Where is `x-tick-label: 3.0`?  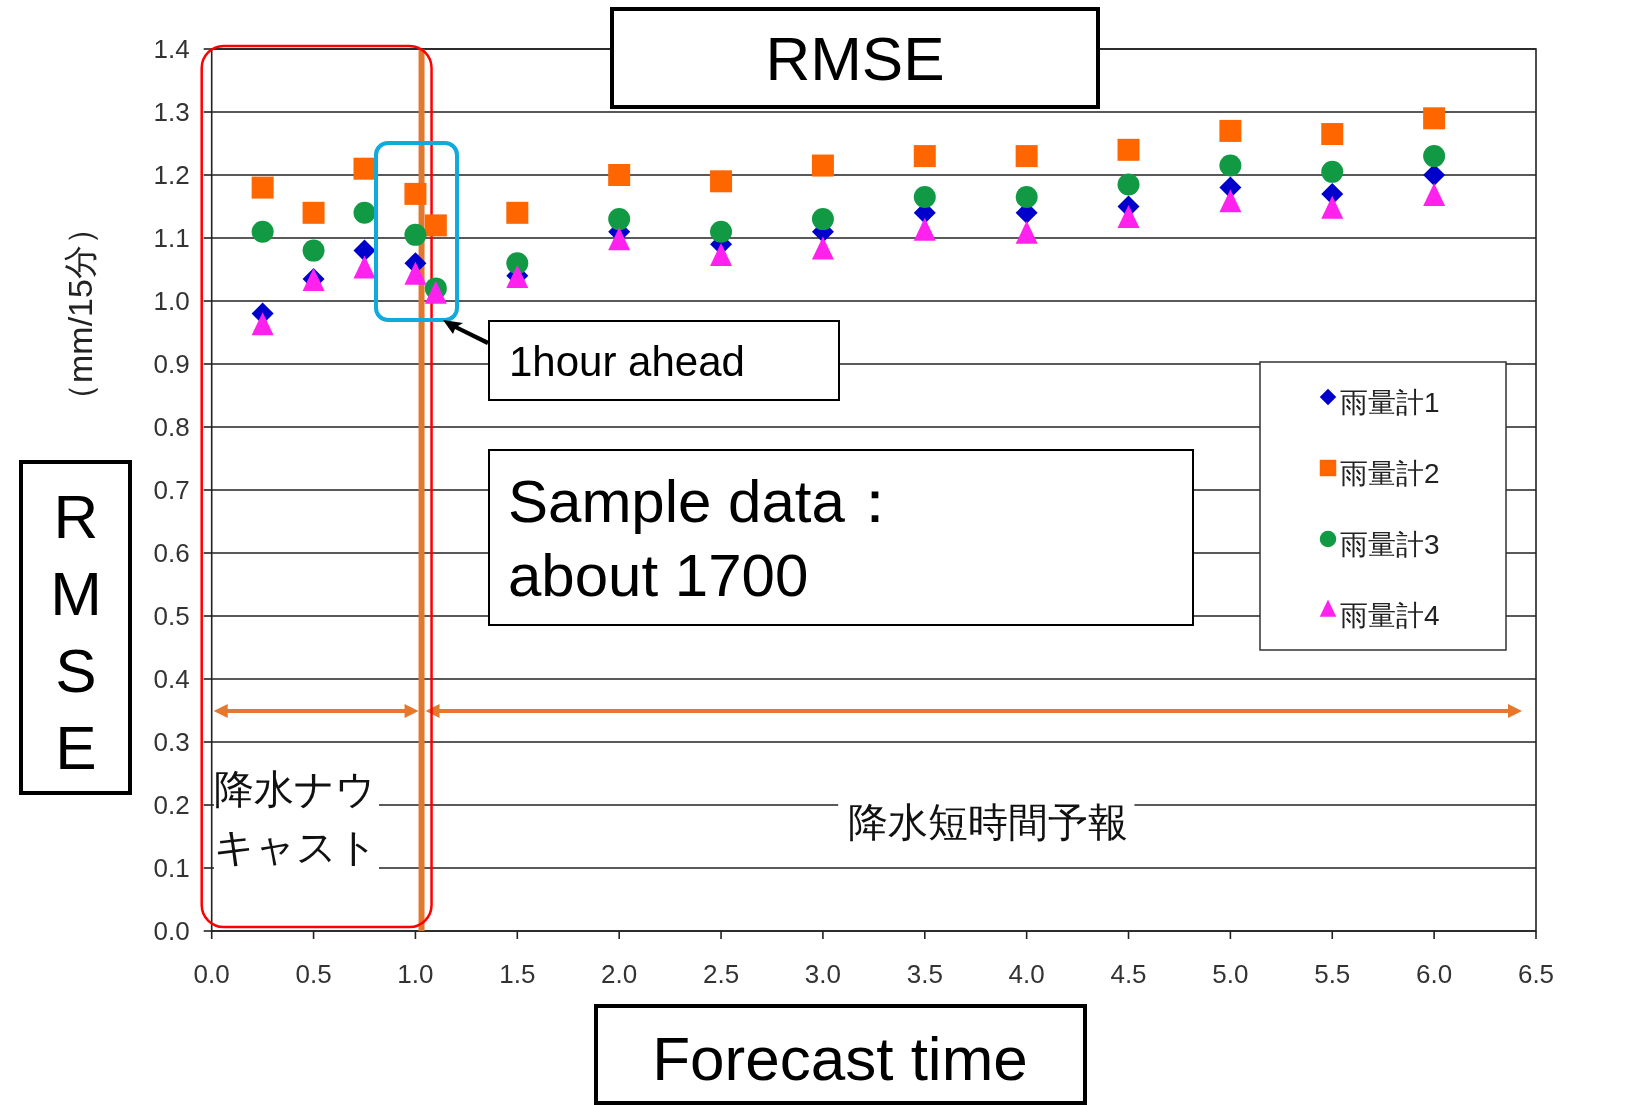 x-tick-label: 3.0 is located at coordinates (822, 974).